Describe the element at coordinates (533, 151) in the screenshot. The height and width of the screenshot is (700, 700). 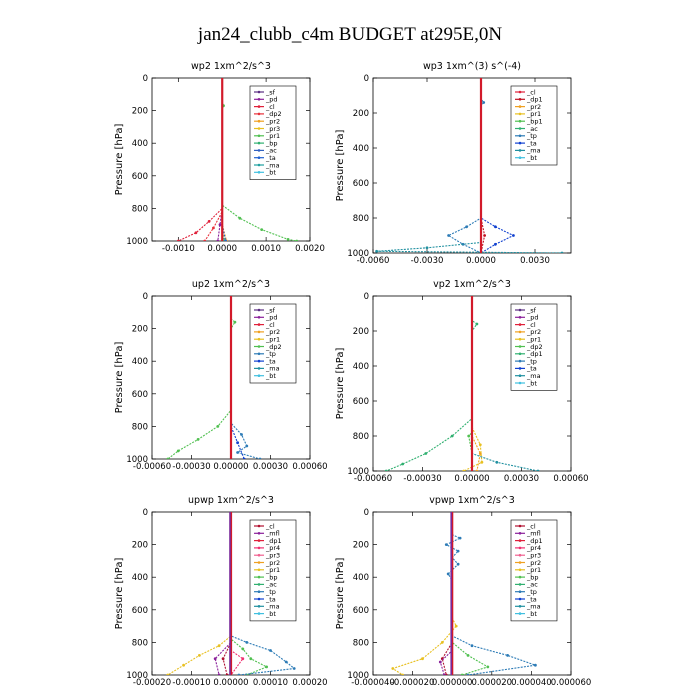
I see `legend-label: _ma` at that location.